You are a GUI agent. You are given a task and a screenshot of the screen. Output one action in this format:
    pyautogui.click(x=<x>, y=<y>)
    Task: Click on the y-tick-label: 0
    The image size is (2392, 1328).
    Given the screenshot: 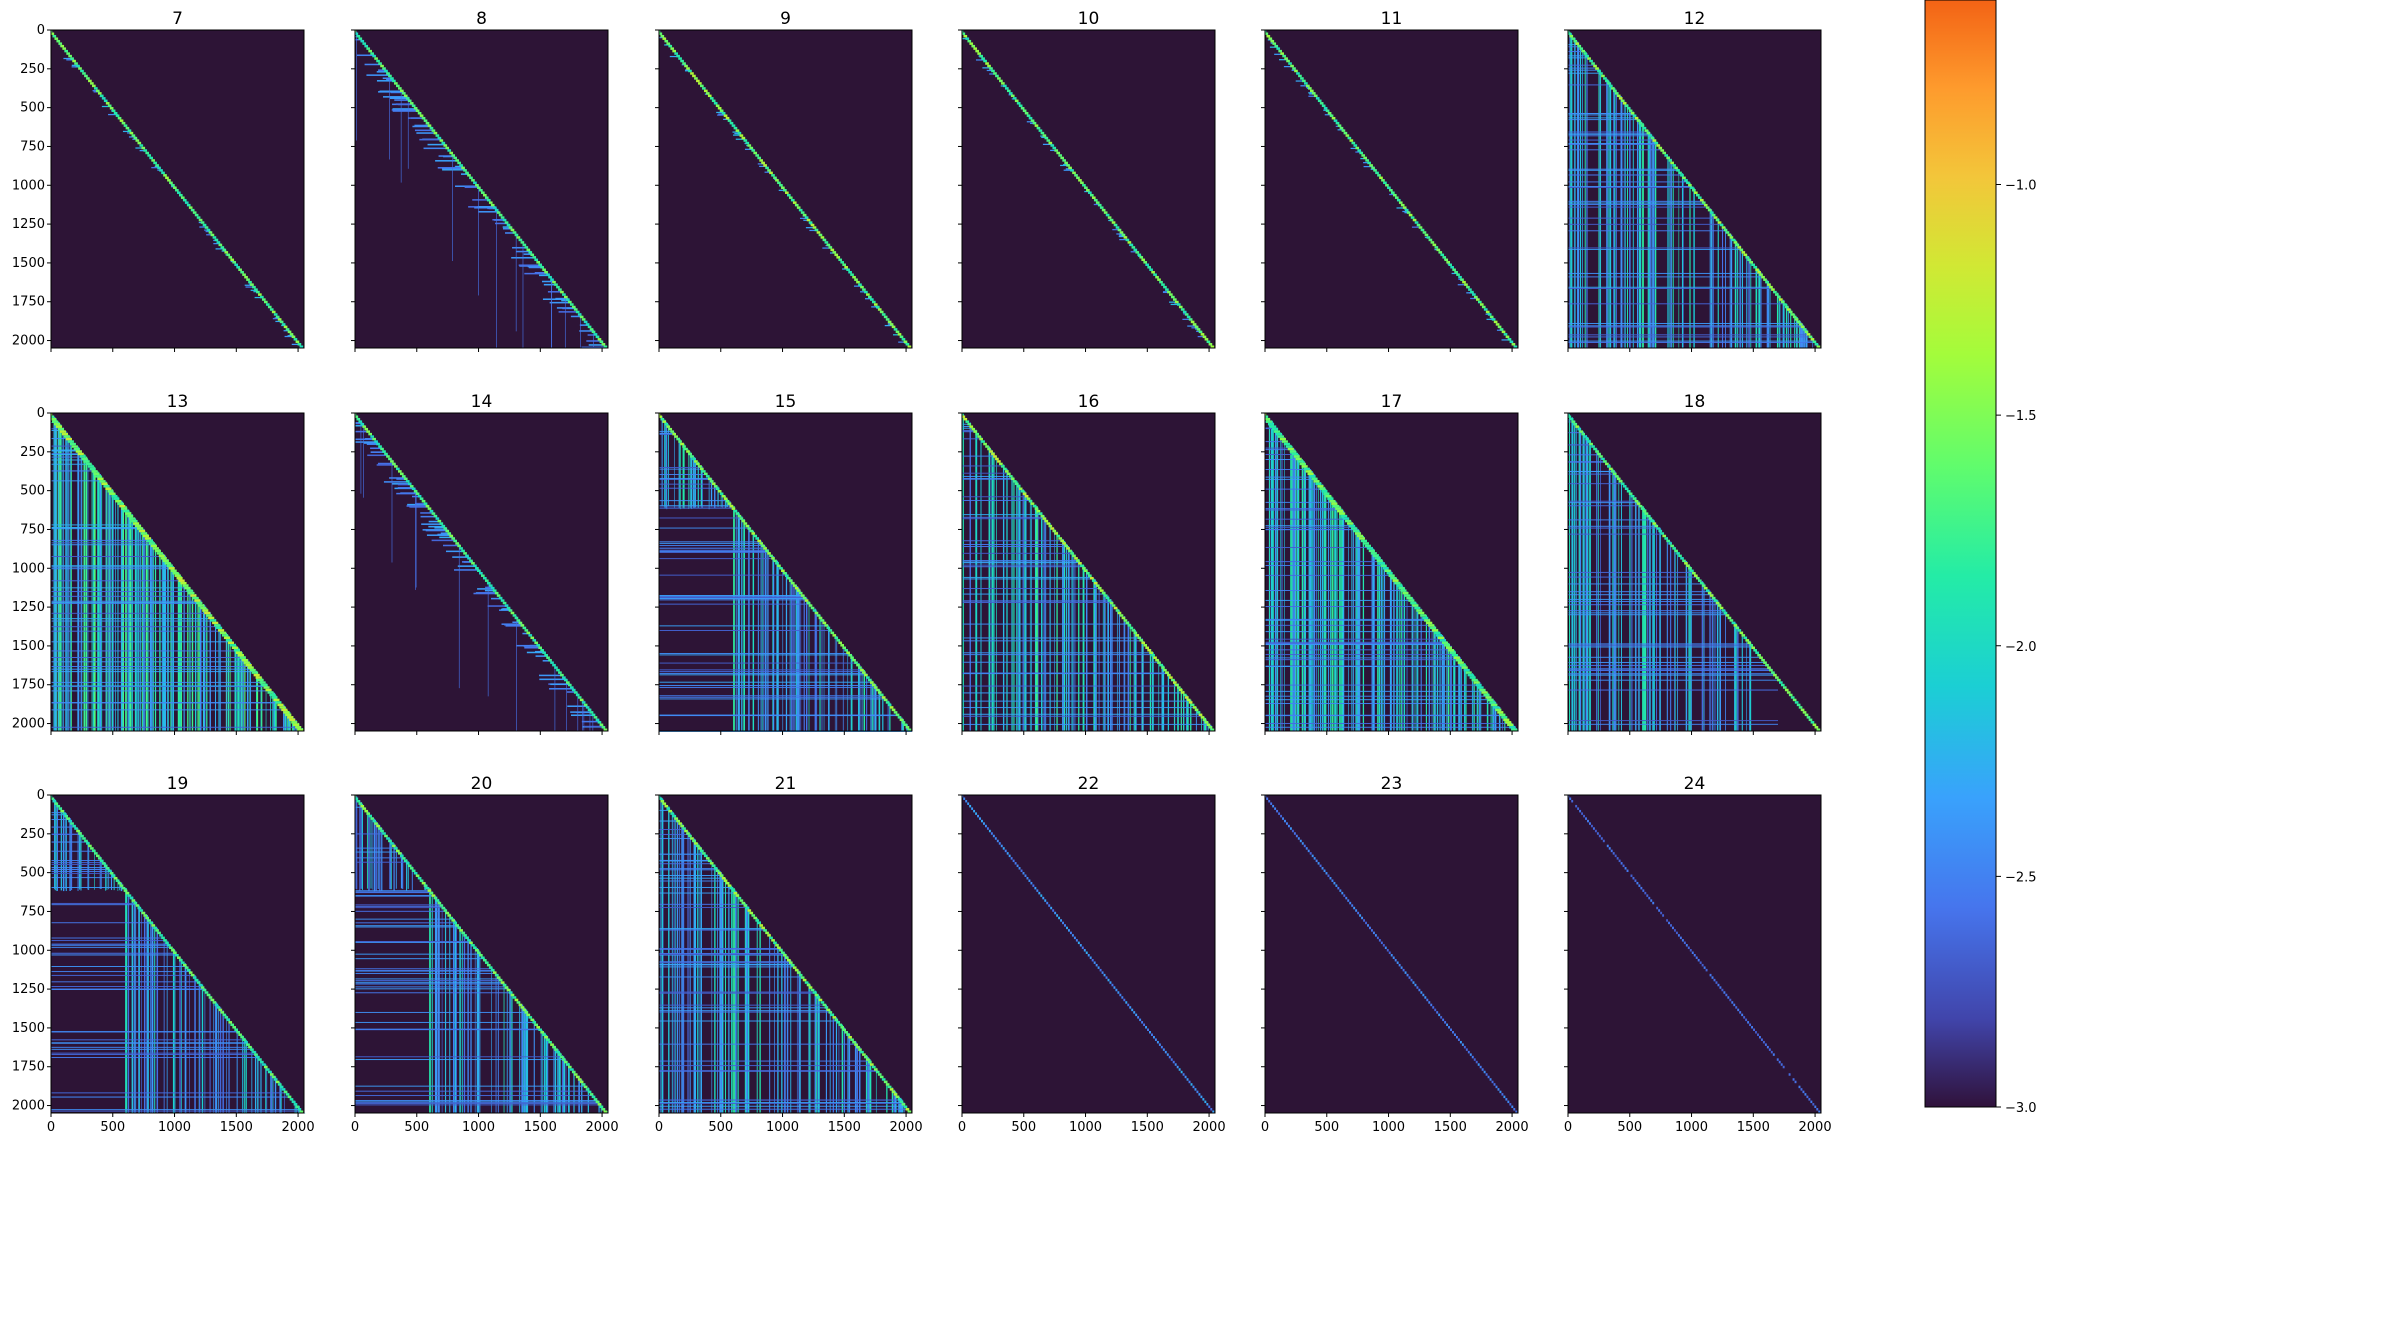 What is the action you would take?
    pyautogui.click(x=41, y=795)
    